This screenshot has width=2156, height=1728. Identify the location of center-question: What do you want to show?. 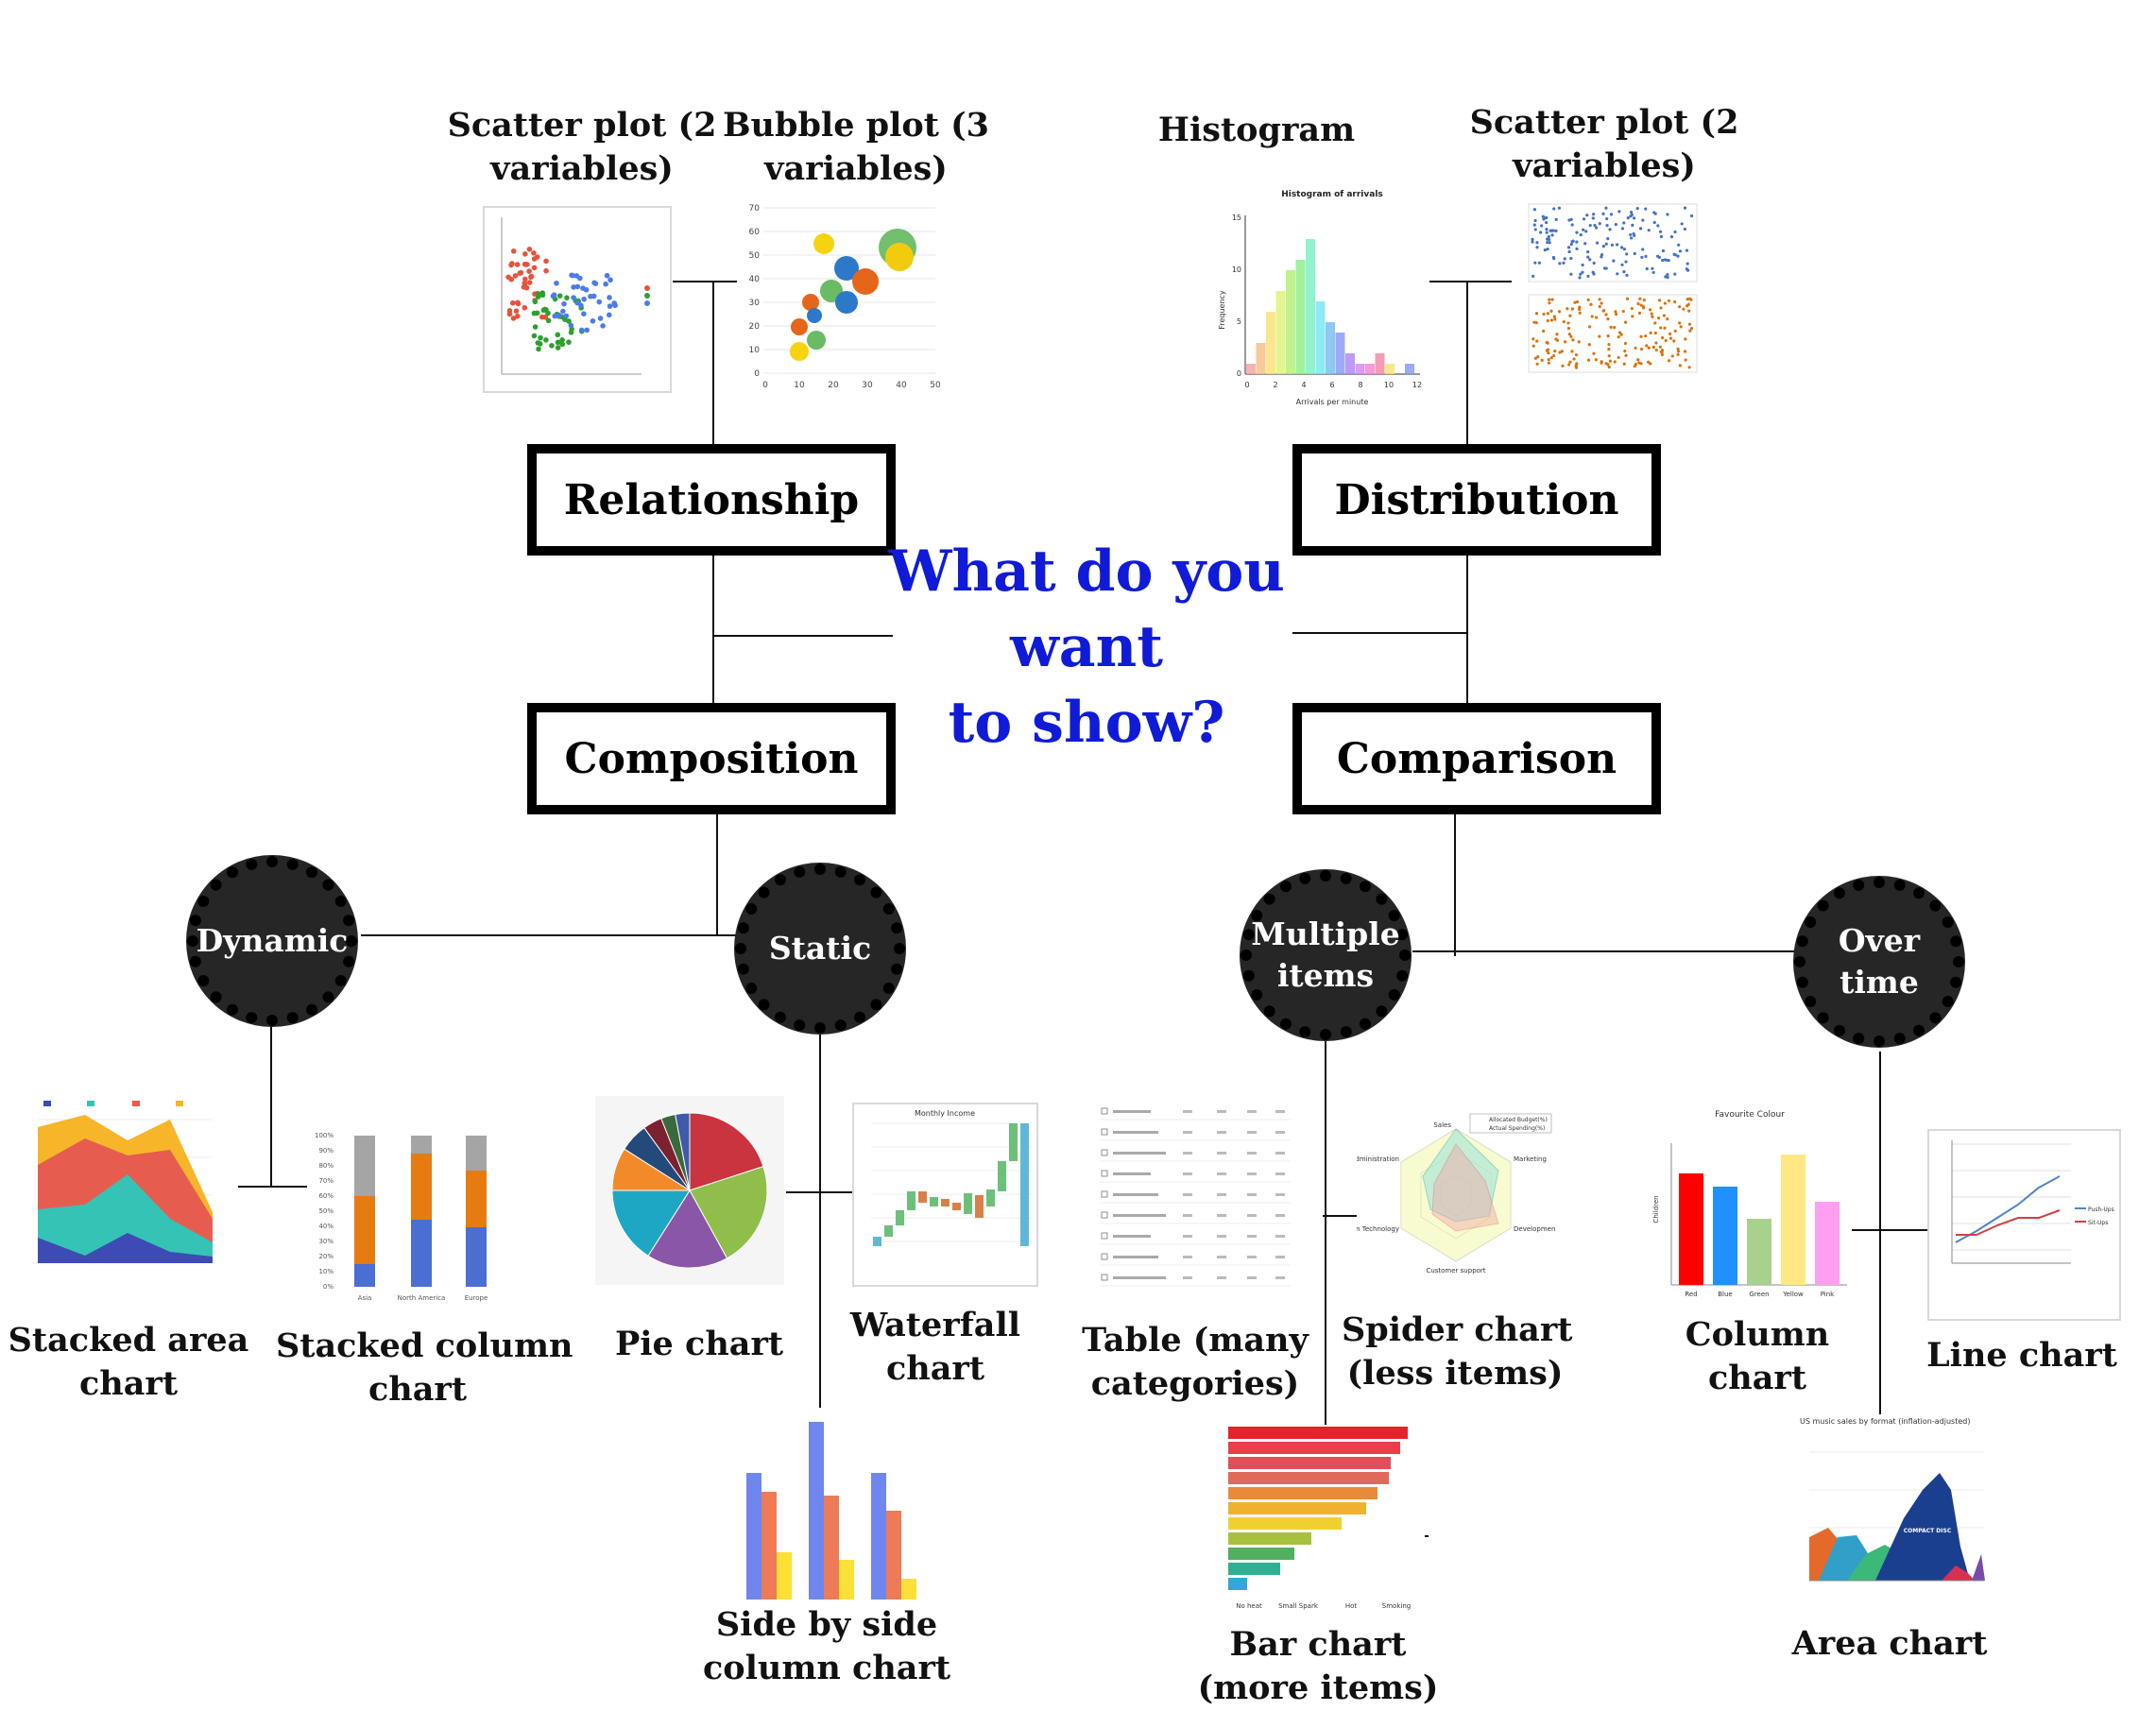
(1086, 648).